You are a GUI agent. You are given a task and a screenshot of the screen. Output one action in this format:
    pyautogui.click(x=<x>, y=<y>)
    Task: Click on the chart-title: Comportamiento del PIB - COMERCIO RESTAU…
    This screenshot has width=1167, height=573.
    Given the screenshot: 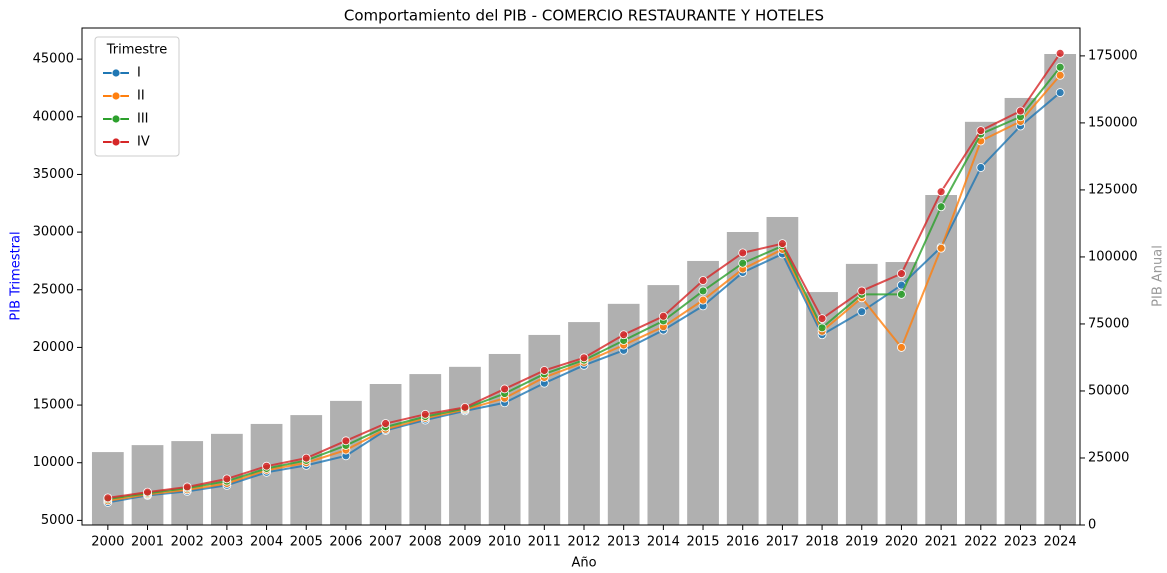 What is the action you would take?
    pyautogui.click(x=584, y=16)
    